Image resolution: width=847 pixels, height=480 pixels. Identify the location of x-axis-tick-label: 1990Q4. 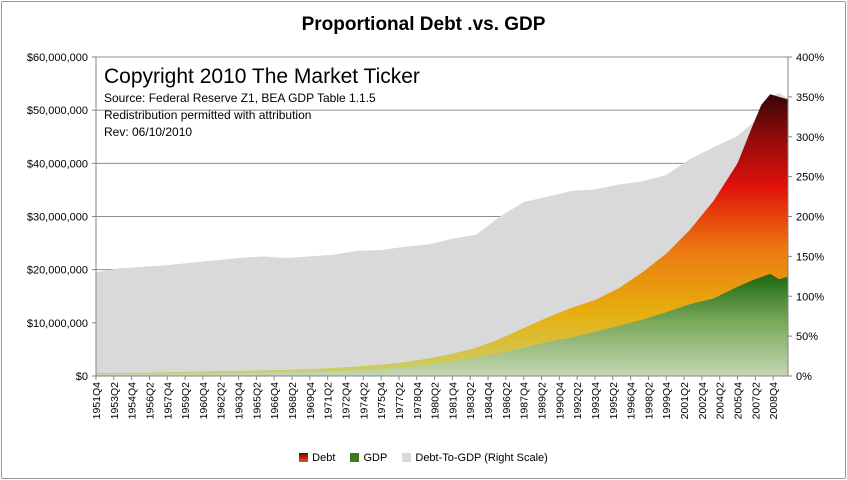
(560, 401).